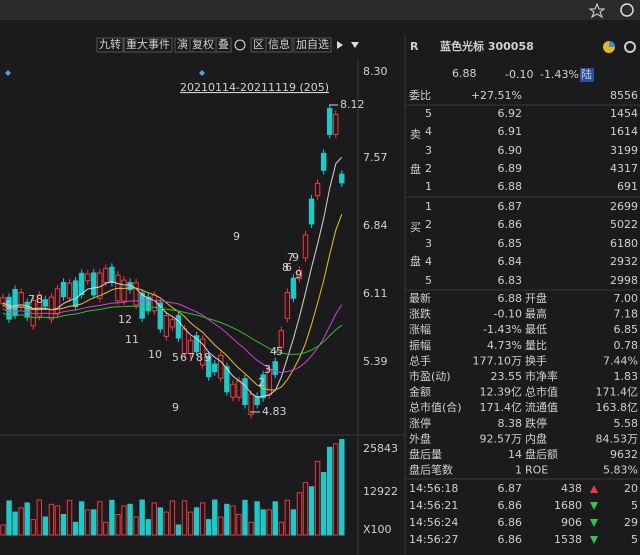  I want to click on stat-label: 金额, so click(420, 392).